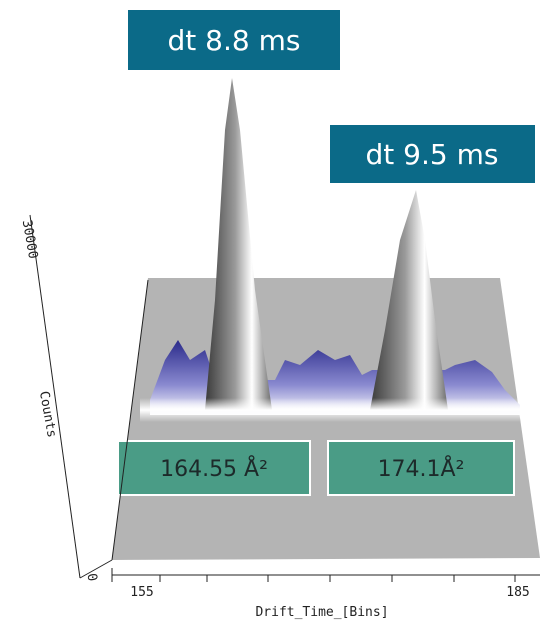 The image size is (541, 625). I want to click on x-end: 185, so click(517, 592).